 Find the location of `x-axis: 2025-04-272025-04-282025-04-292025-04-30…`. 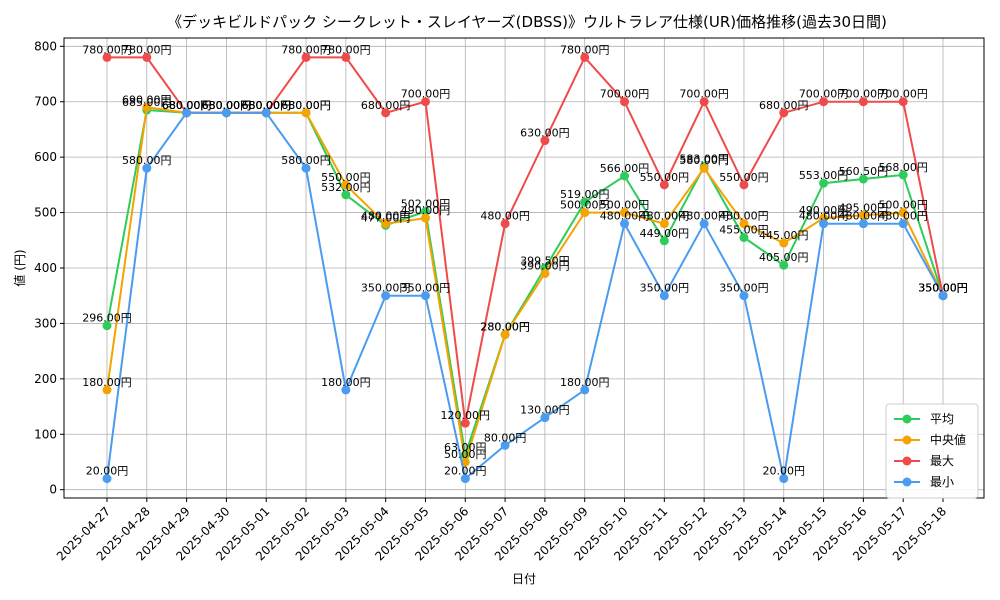

x-axis: 2025-04-272025-04-282025-04-292025-04-30… is located at coordinates (501, 530).